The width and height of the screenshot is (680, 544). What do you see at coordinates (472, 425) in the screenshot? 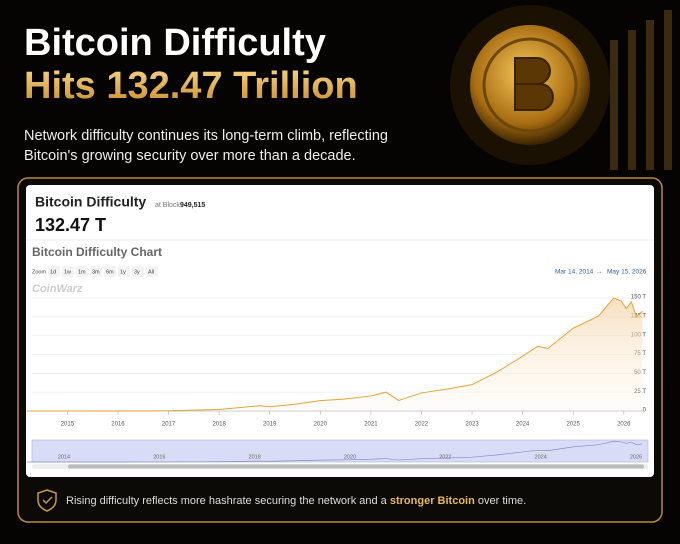
I see `x-tick-label: 2023` at bounding box center [472, 425].